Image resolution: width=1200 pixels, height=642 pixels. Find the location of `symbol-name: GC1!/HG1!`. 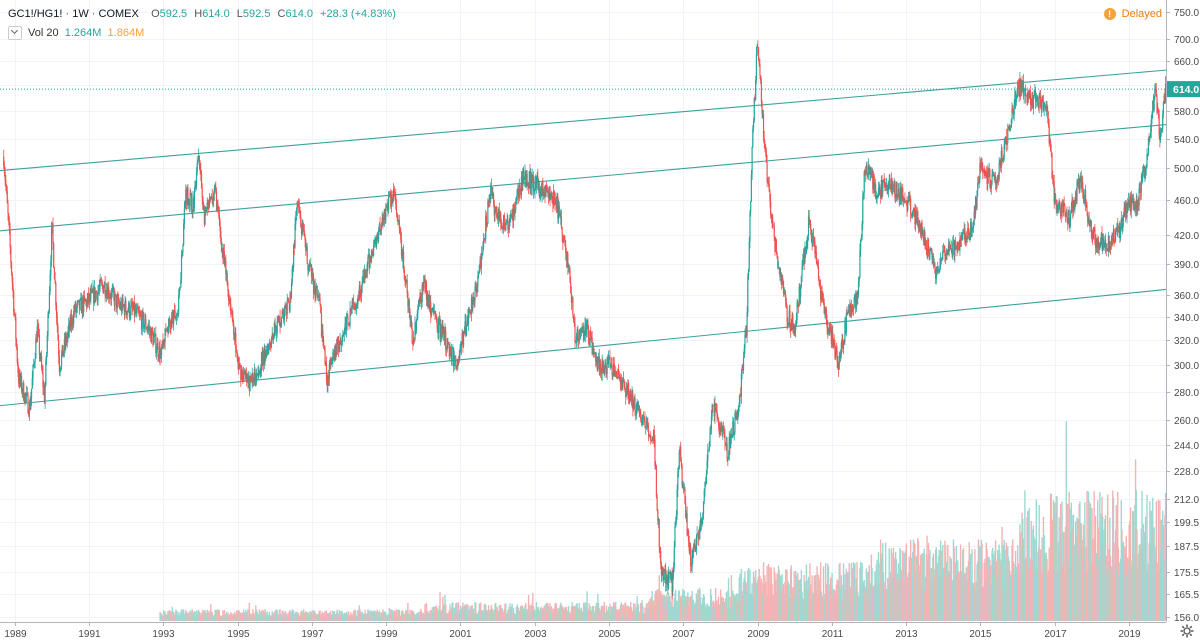

symbol-name: GC1!/HG1! is located at coordinates (35, 14).